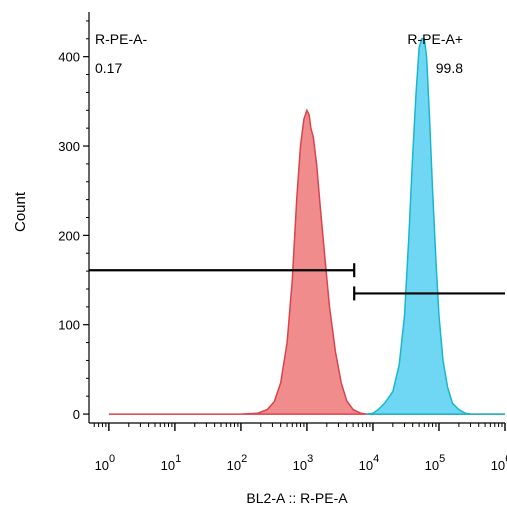 This screenshot has width=507, height=514. I want to click on x-tick-label: 106, so click(499, 463).